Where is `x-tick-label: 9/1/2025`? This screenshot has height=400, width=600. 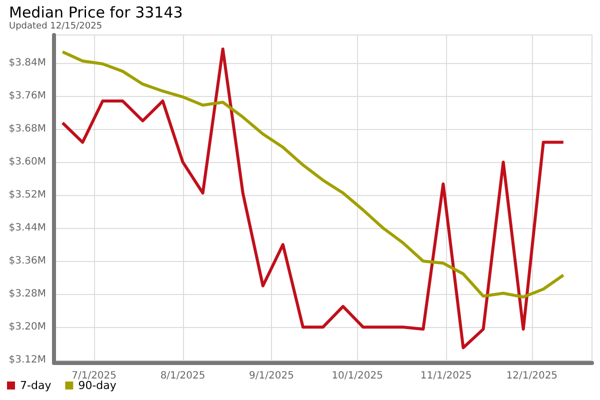
x-tick-label: 9/1/2025 is located at coordinates (271, 376).